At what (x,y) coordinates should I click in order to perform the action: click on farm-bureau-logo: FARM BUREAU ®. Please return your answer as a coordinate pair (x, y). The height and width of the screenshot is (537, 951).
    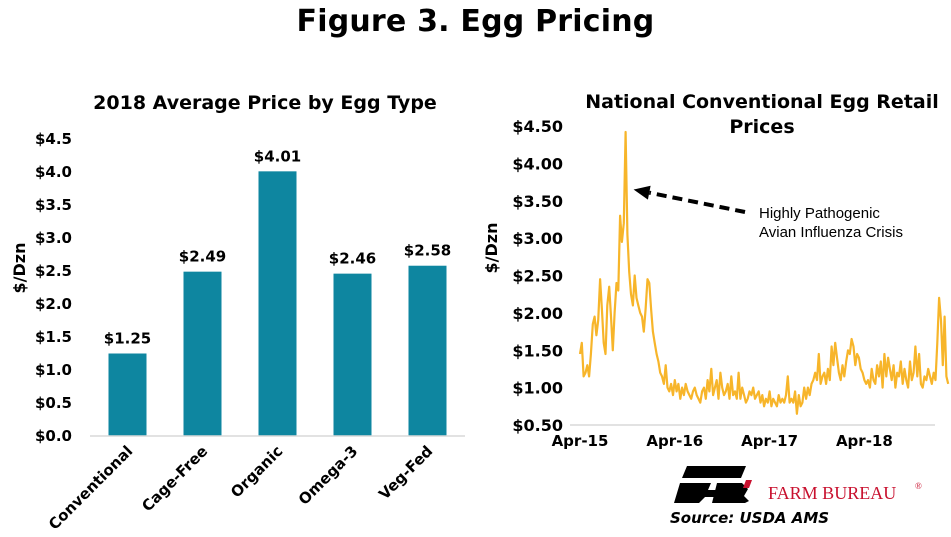
    Looking at the image, I should click on (798, 484).